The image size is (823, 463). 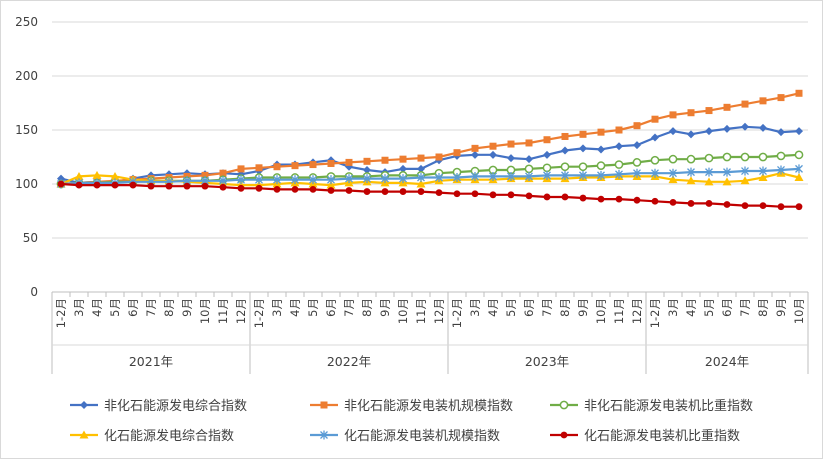 I want to click on x-tick-label: 12月, so click(x=439, y=311).